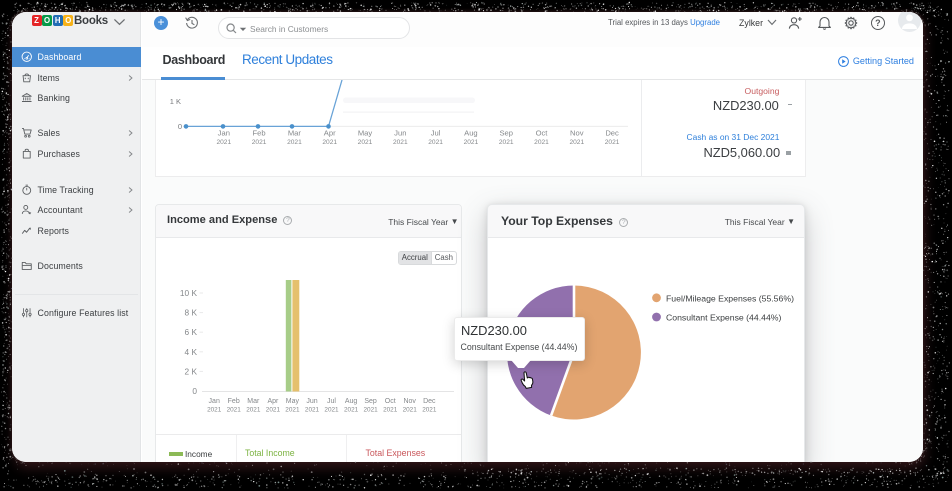 The height and width of the screenshot is (491, 952). What do you see at coordinates (191, 332) in the screenshot?
I see `svg-text: 6 K` at bounding box center [191, 332].